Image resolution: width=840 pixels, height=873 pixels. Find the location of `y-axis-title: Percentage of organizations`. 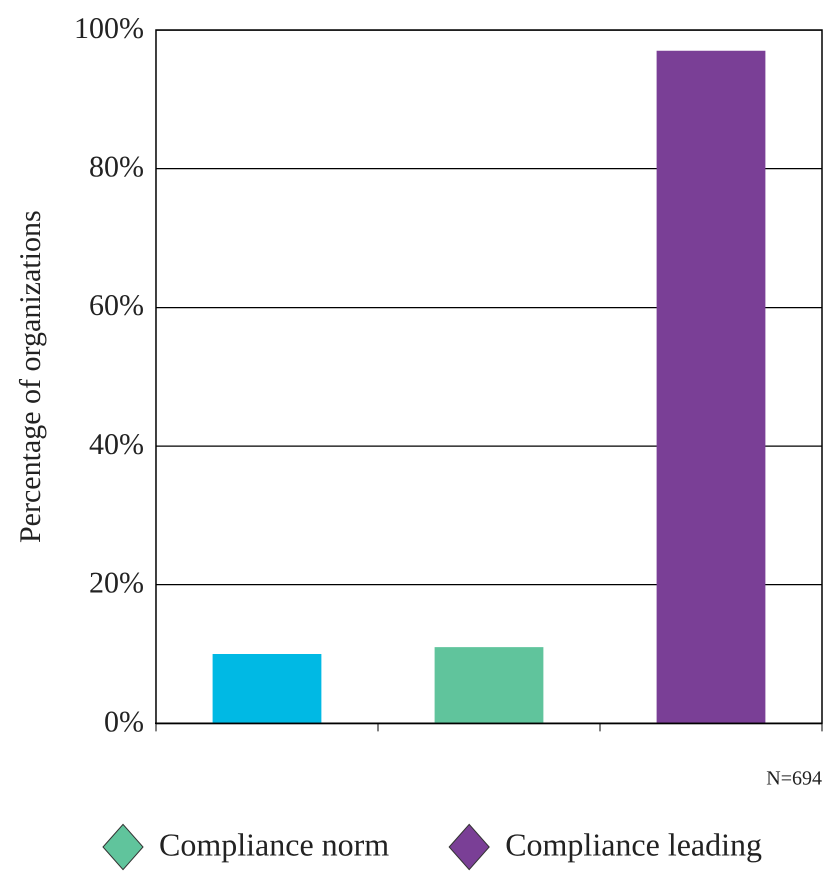

y-axis-title: Percentage of organizations is located at coordinates (30, 377).